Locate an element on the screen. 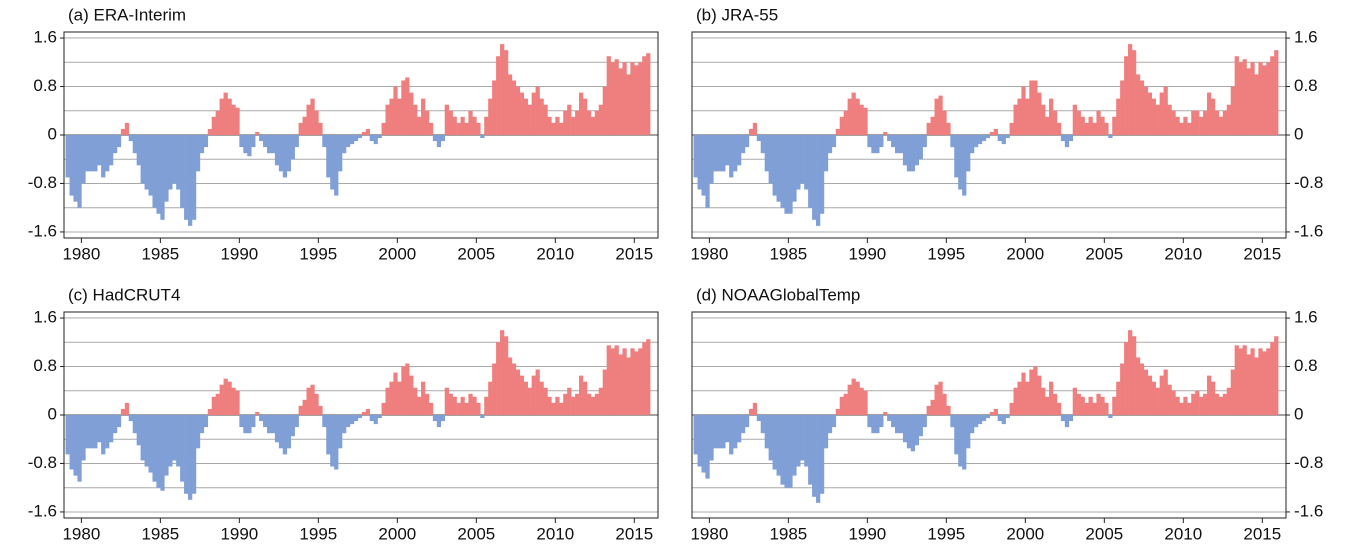 The width and height of the screenshot is (1363, 549). panel-title: (a) ERA-Interim is located at coordinates (127, 14).